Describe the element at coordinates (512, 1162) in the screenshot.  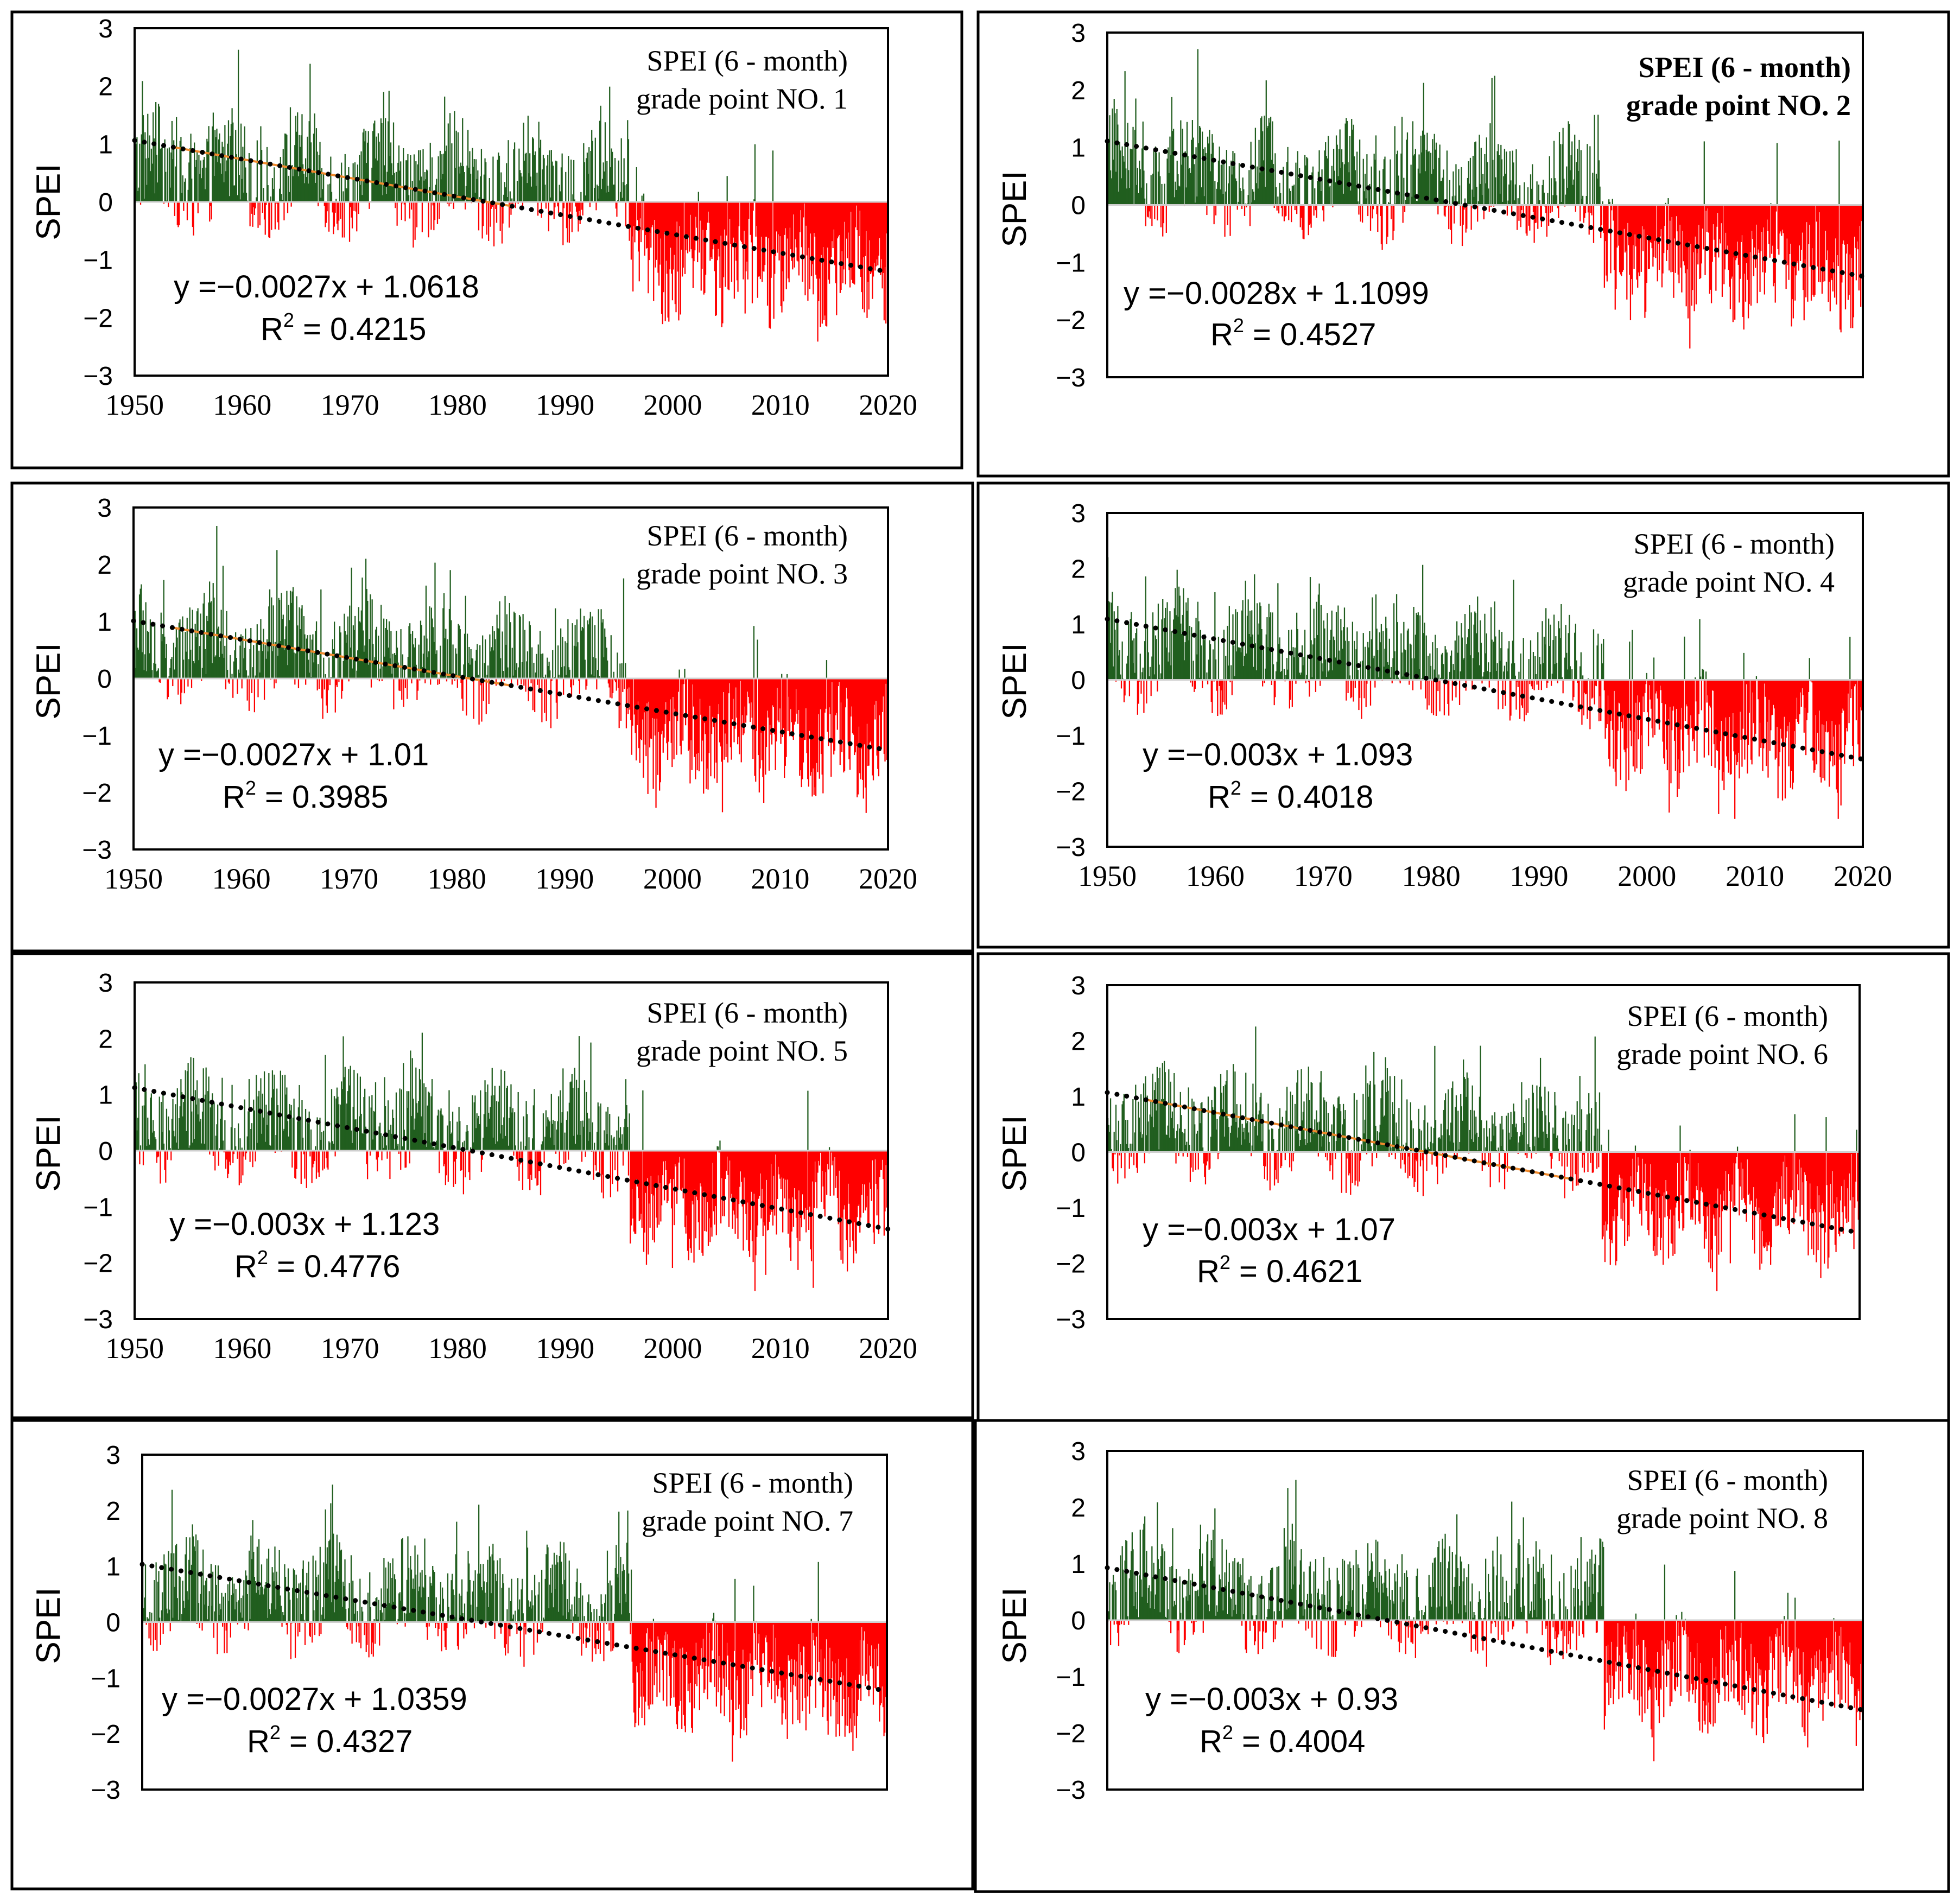
I see `spei-bars` at that location.